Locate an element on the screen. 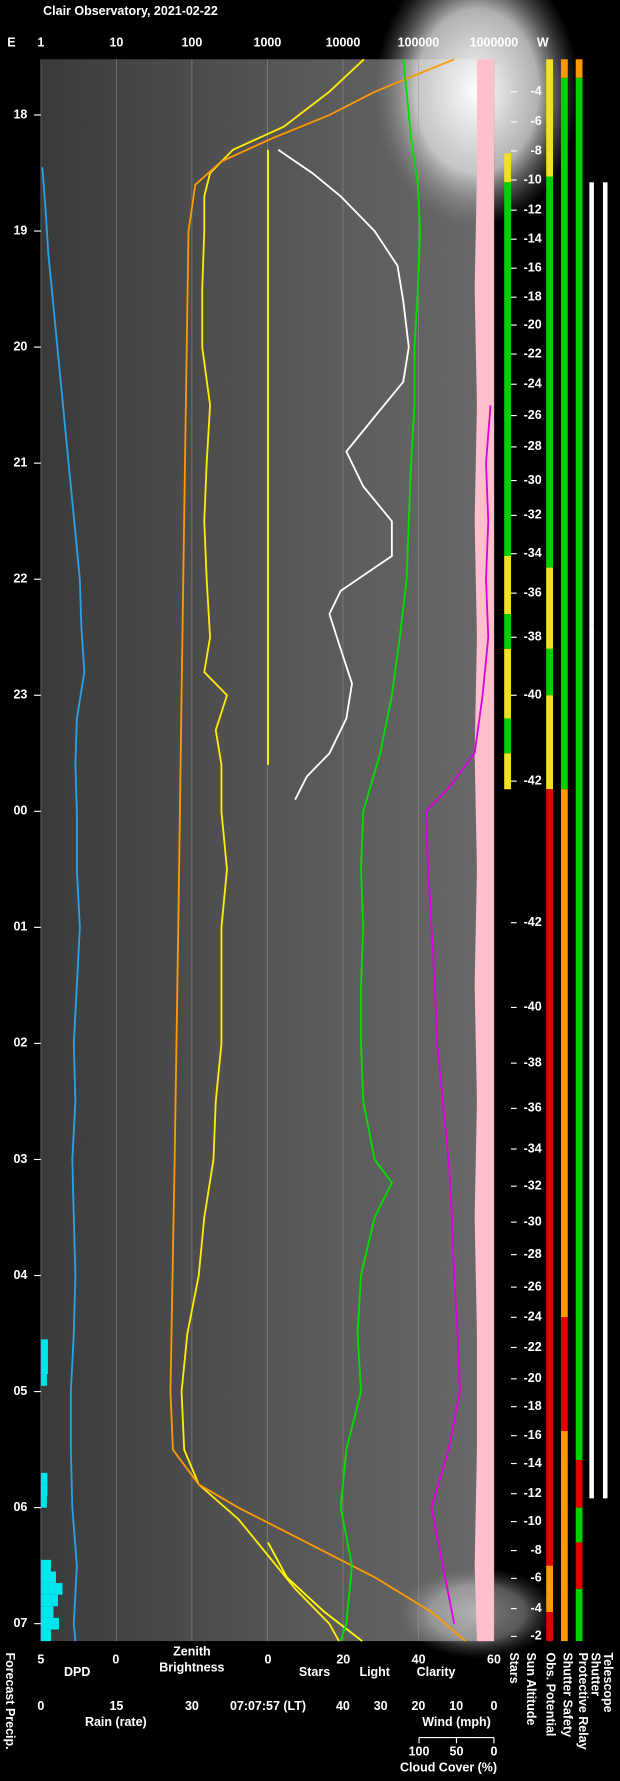 Image resolution: width=620 pixels, height=1781 pixels. sun-altitude-label: -22 is located at coordinates (533, 1347).